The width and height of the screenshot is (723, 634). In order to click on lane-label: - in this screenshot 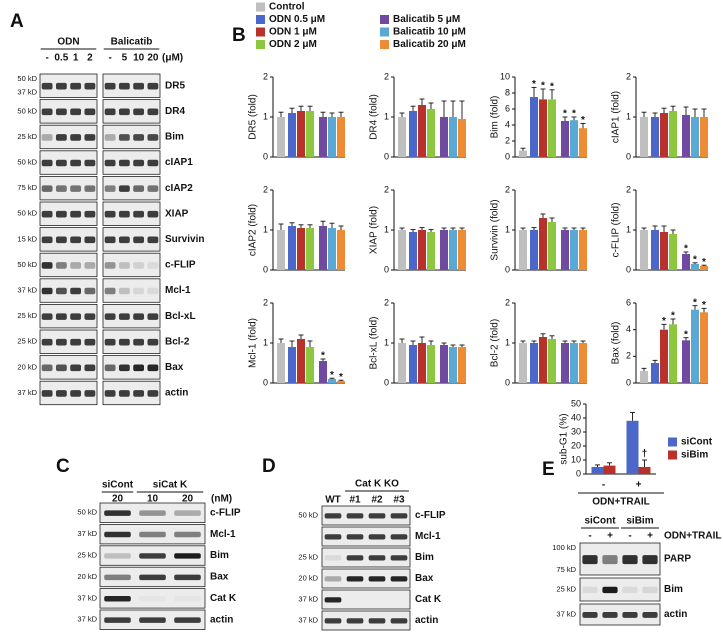, I will do `click(589, 536)`.